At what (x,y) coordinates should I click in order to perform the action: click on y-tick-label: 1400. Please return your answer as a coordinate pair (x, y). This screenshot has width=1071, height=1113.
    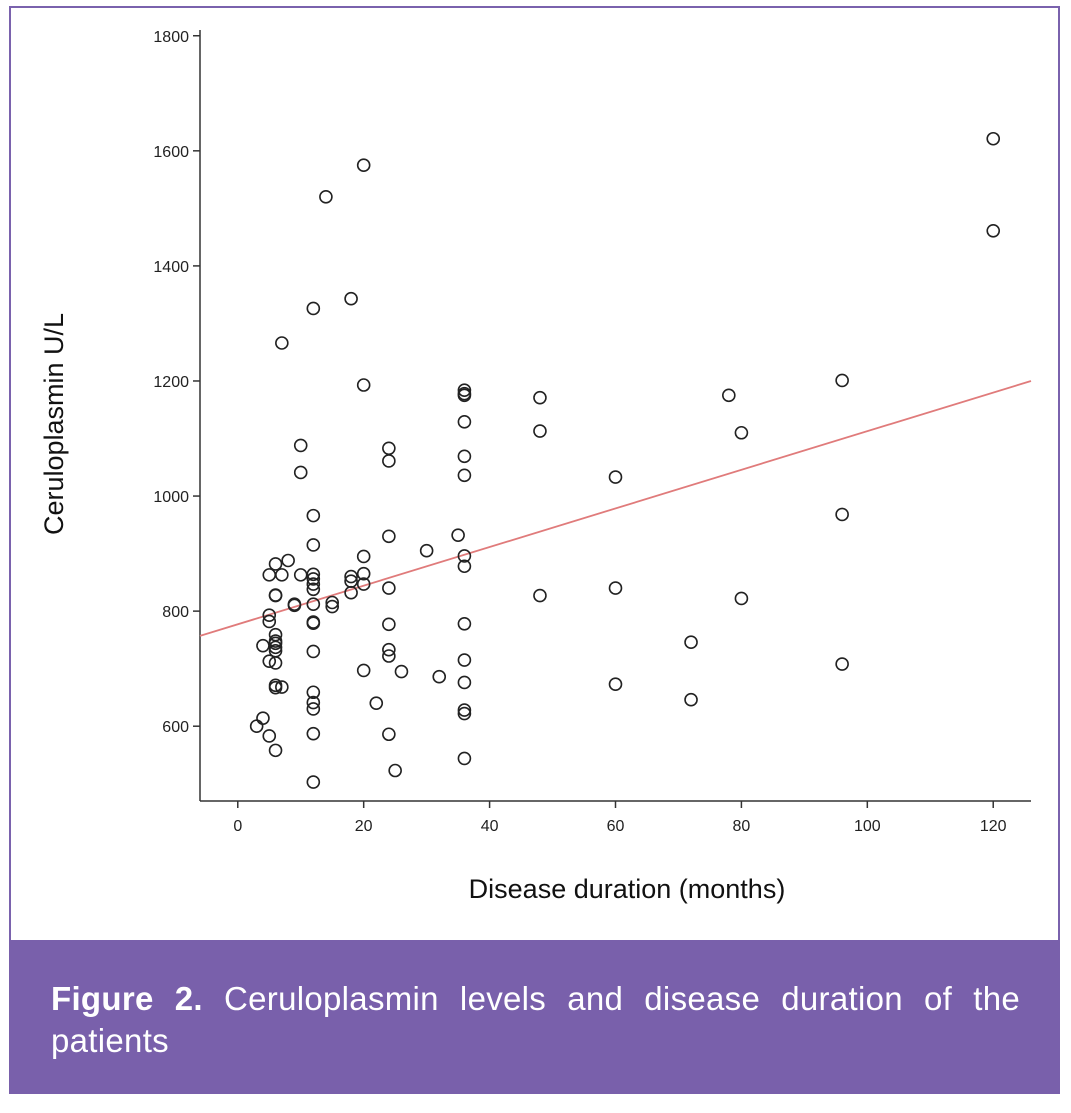
    Looking at the image, I should click on (171, 267).